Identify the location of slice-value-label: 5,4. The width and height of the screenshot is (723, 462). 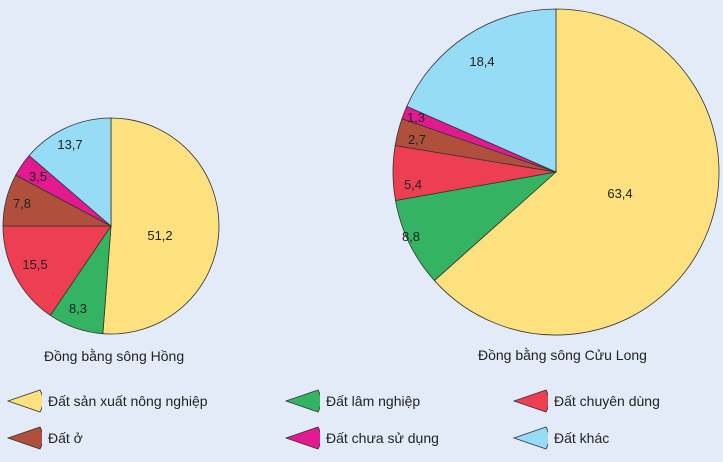
(413, 184).